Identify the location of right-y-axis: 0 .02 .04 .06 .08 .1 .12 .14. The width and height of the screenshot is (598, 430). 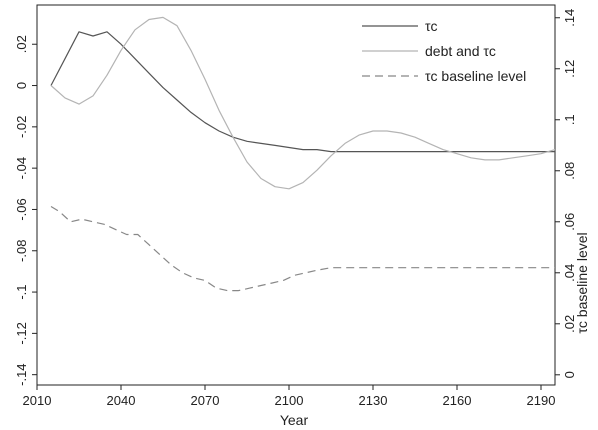
(566, 193).